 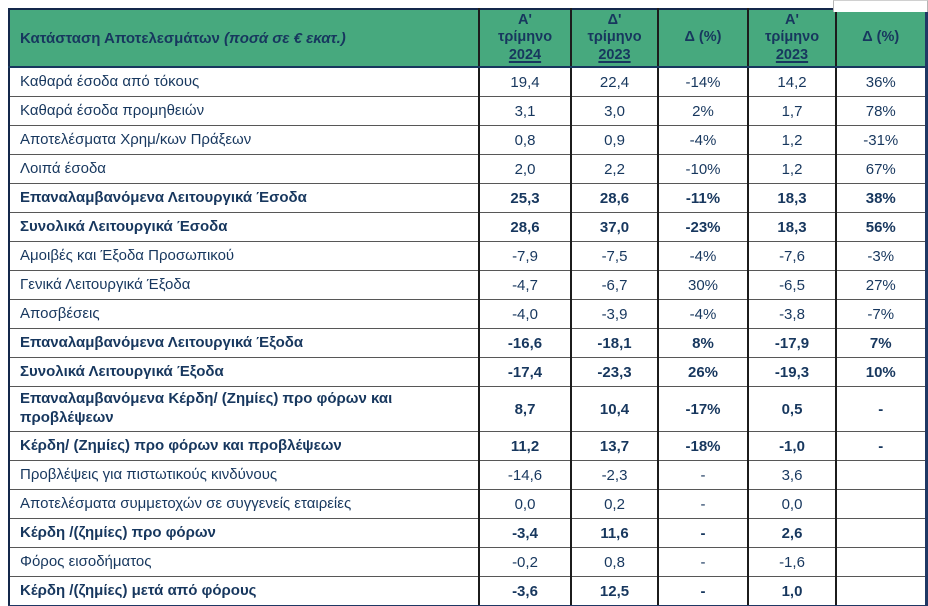 I want to click on row-value: 8,7, so click(x=524, y=409).